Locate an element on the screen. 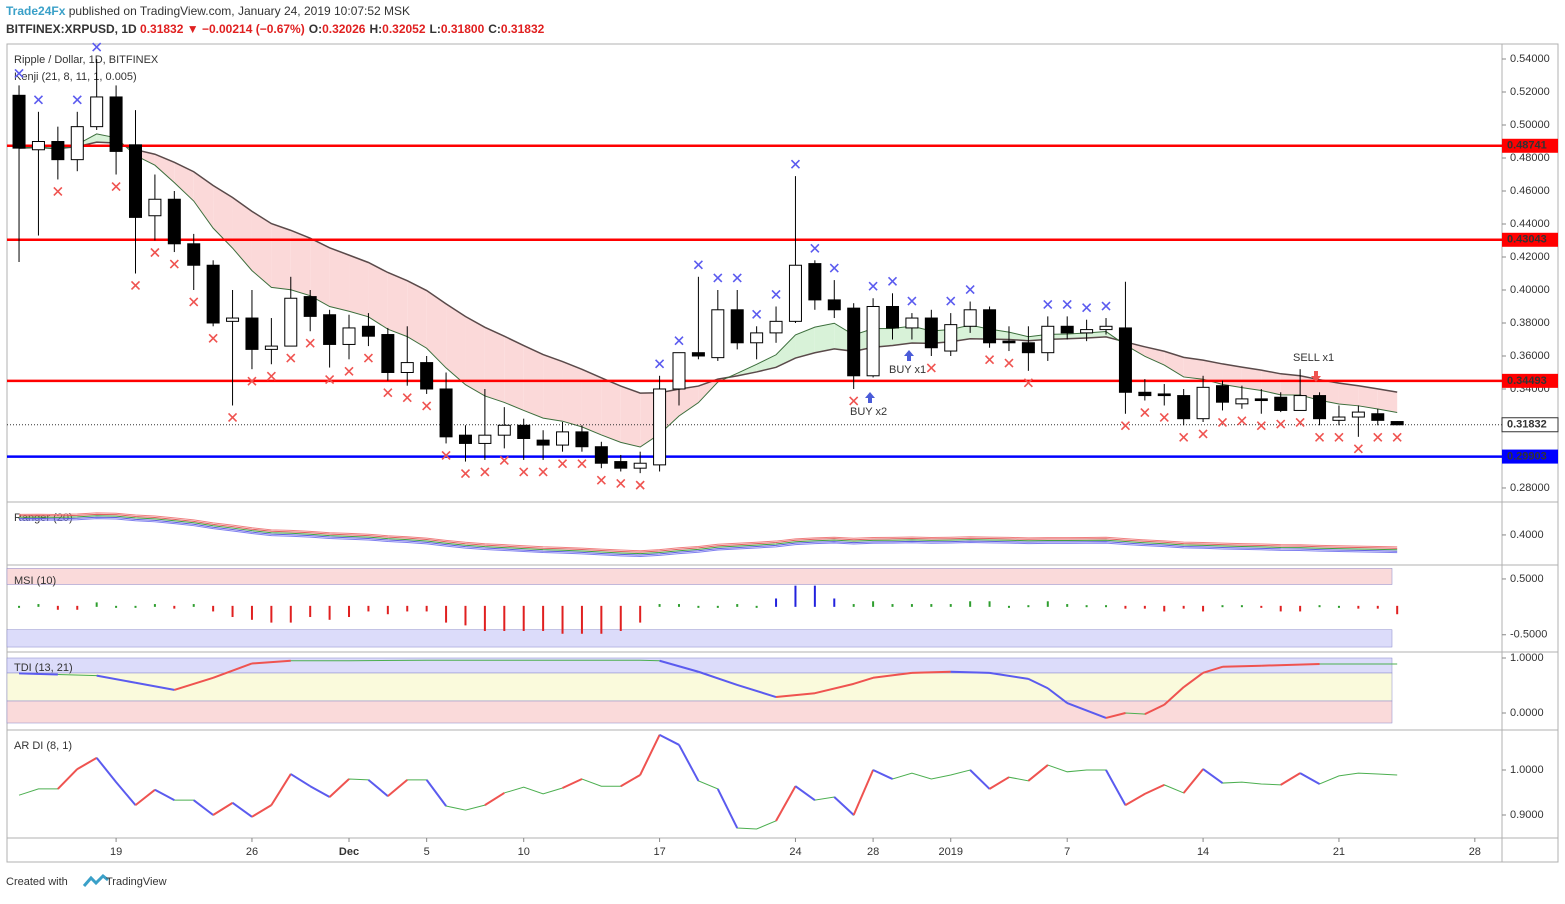 The width and height of the screenshot is (1565, 904). y-tick-label: 0.42000 is located at coordinates (1530, 257).